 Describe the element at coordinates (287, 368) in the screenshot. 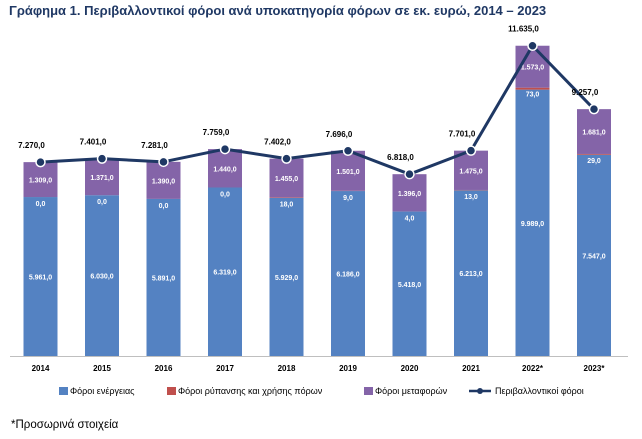

I see `x-tick-label: 2018` at that location.